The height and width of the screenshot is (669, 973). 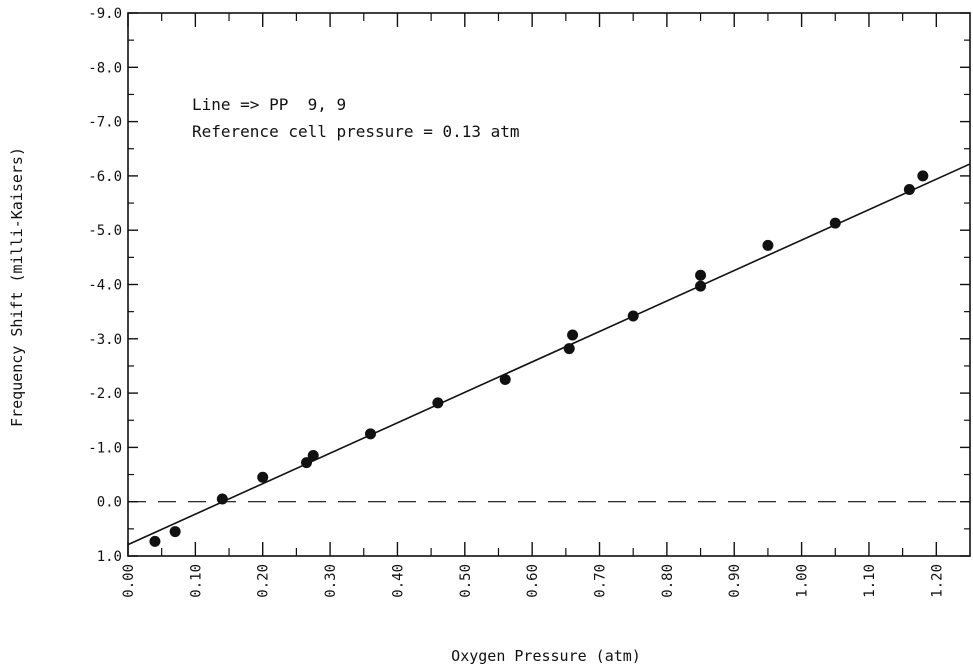 I want to click on y-tick-label: -2.0, so click(x=105, y=394).